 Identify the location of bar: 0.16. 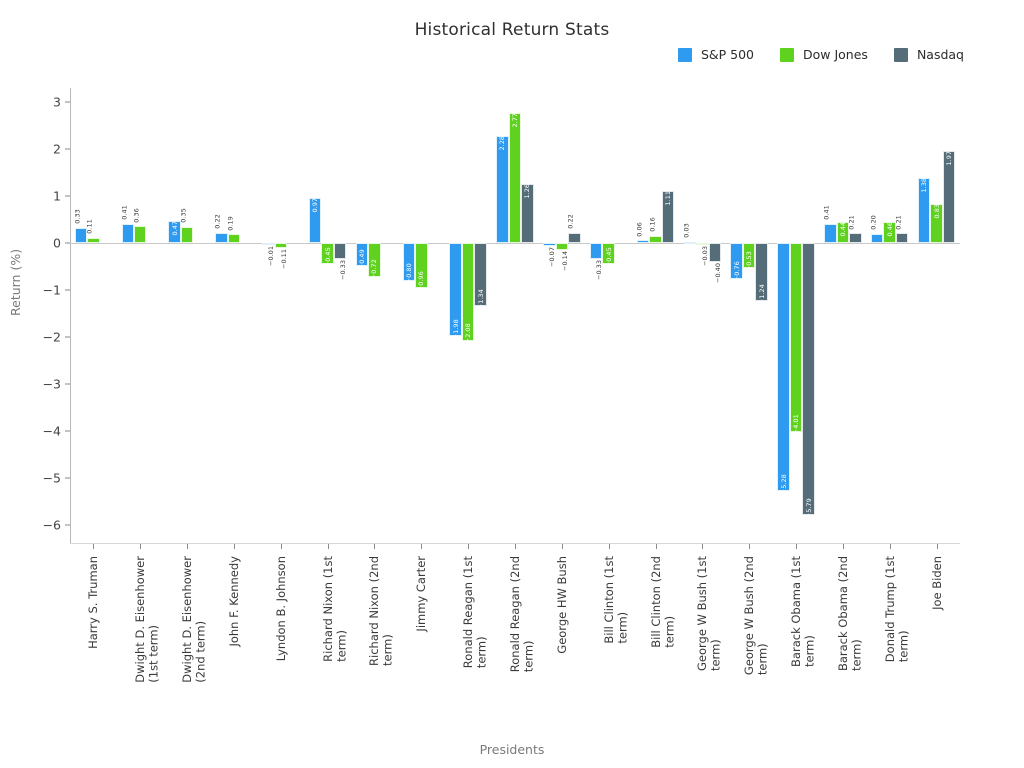
(655, 230).